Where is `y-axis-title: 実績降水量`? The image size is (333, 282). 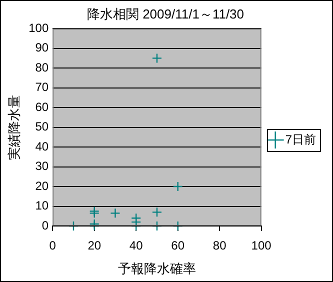
y-axis-title: 実績降水量 is located at coordinates (14, 127).